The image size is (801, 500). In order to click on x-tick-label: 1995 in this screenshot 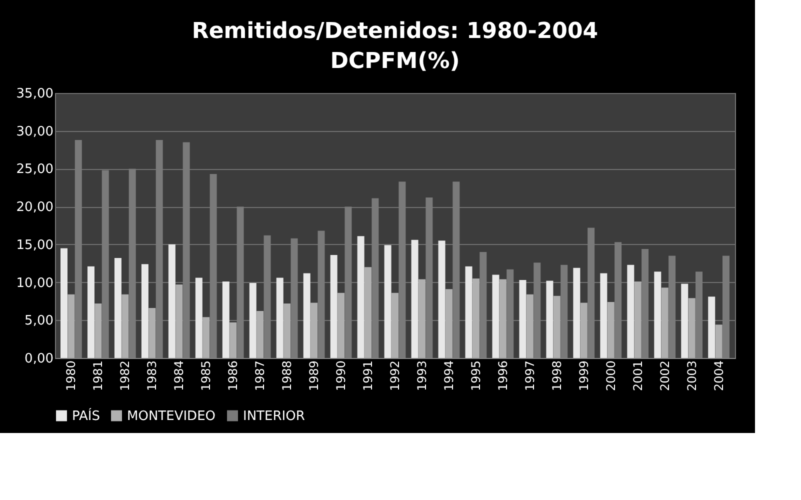, I will do `click(475, 376)`.